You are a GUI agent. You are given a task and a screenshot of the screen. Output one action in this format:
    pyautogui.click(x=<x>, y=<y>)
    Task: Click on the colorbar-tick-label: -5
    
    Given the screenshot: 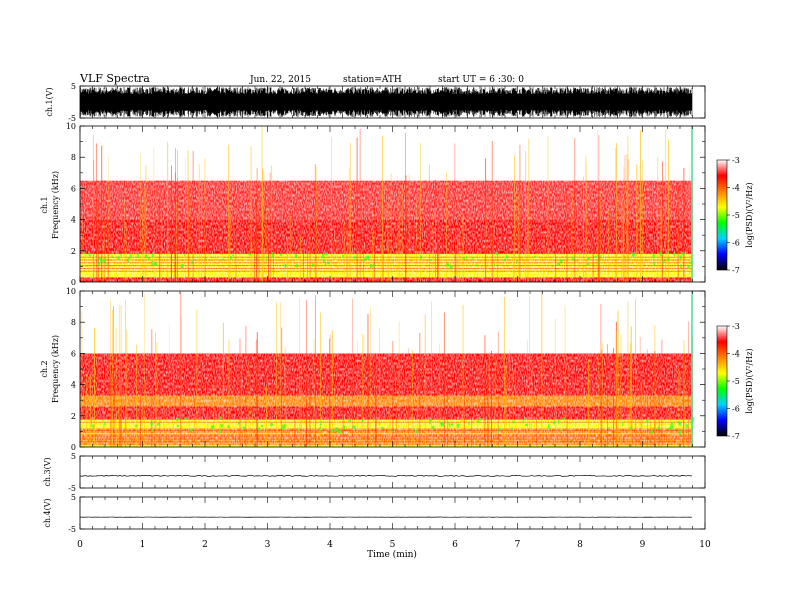 What is the action you would take?
    pyautogui.click(x=736, y=215)
    